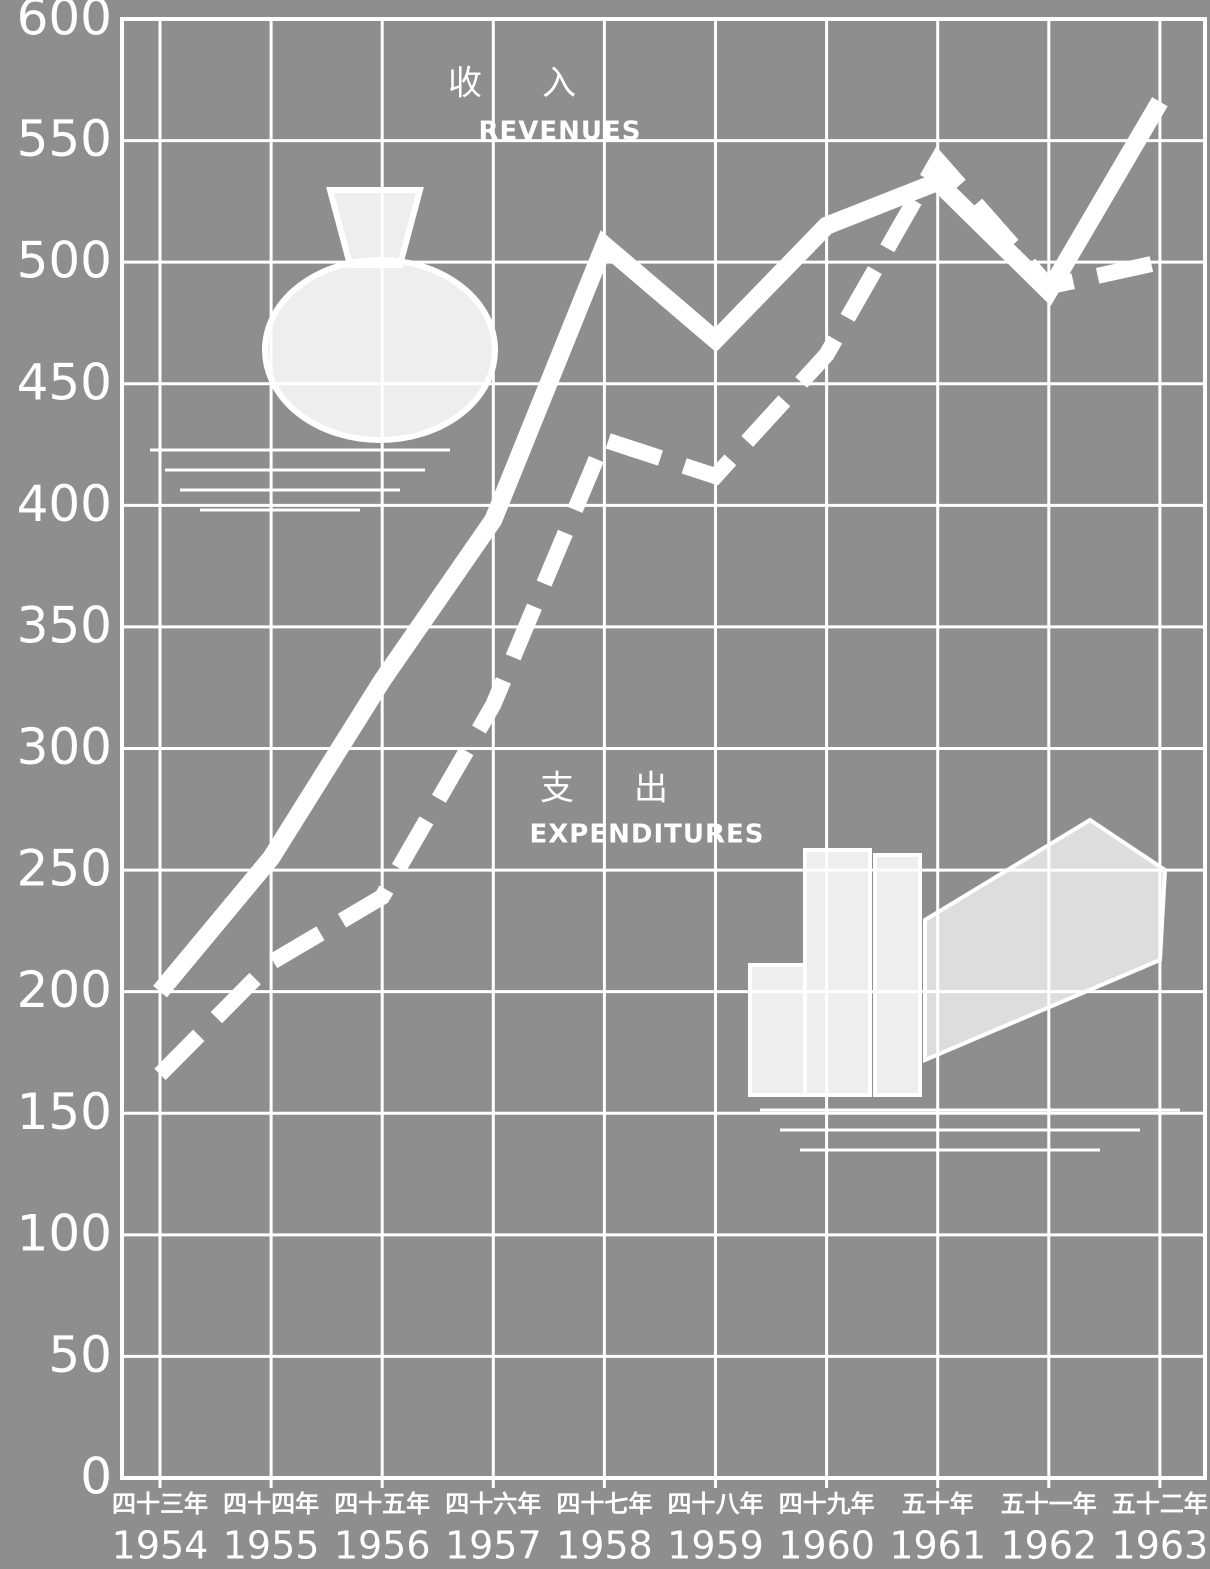  Describe the element at coordinates (493, 1504) in the screenshot. I see `x-tick-label-zh: 四十六年` at that location.